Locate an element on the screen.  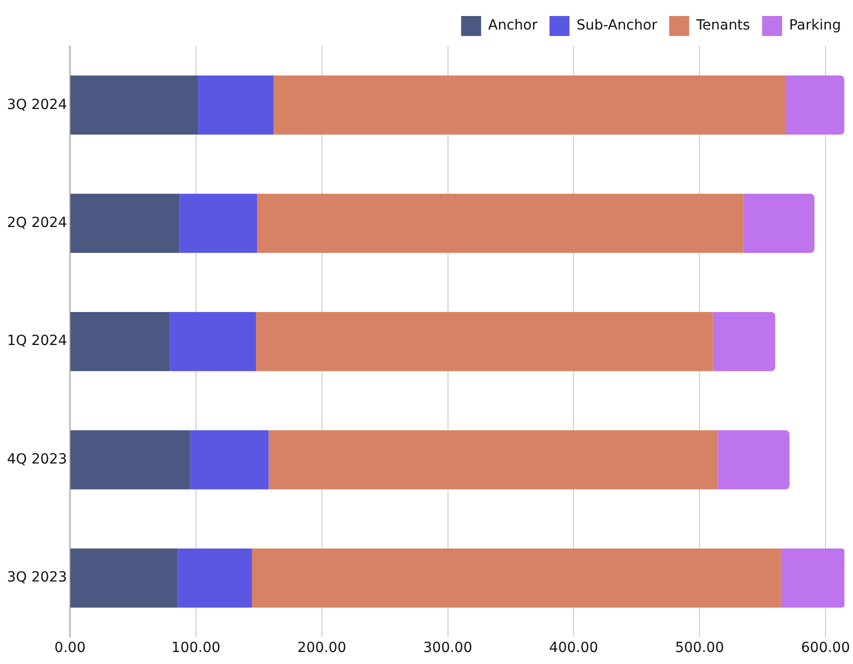
y-tick-label: 4Q 2023 is located at coordinates (37, 459).